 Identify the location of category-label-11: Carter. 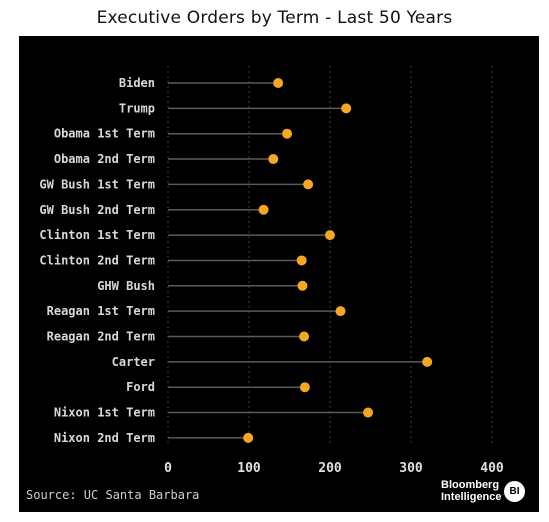
(133, 362).